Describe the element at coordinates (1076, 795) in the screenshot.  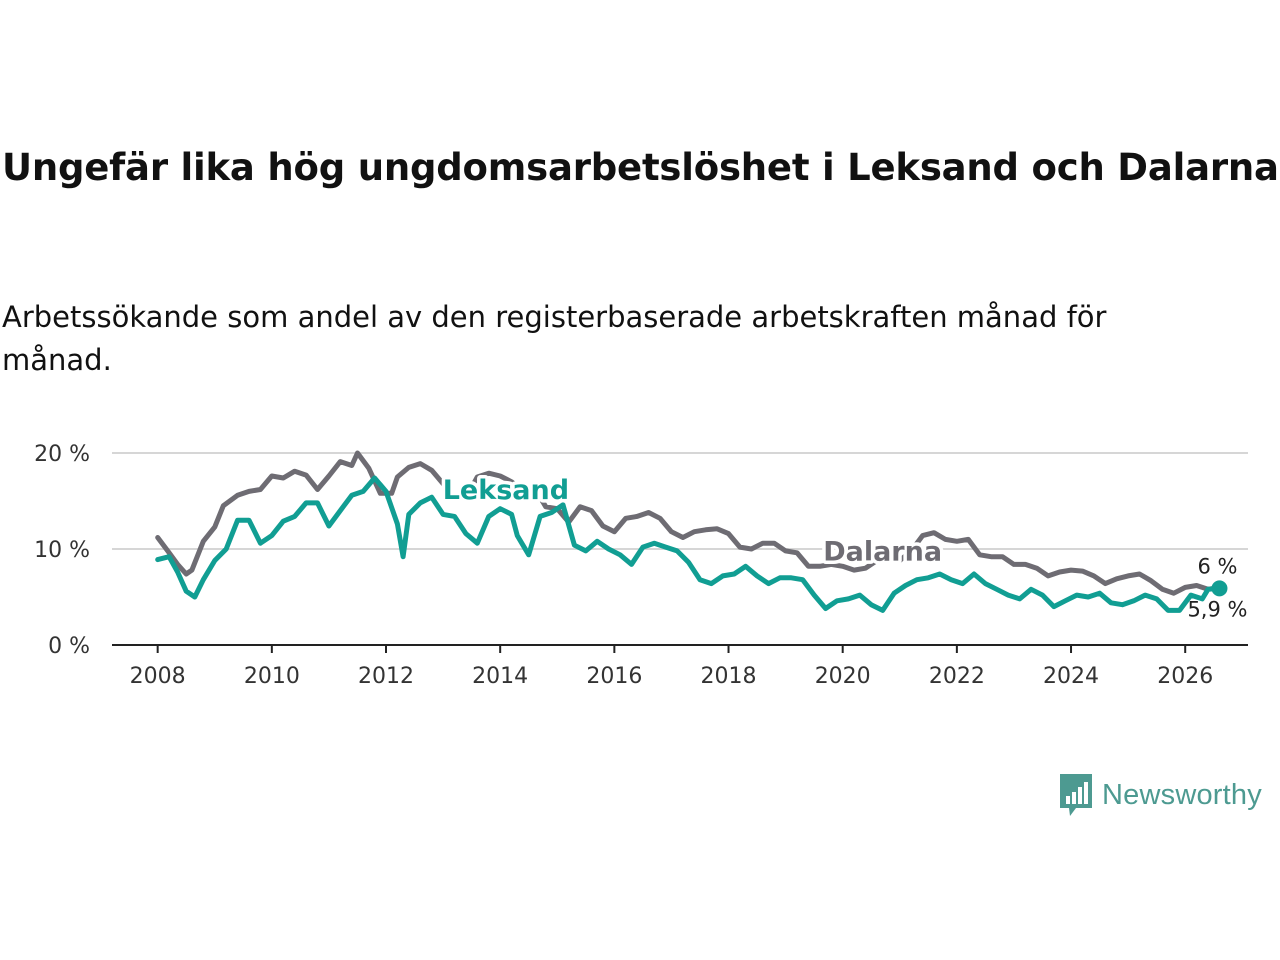
I see `newsworthy-logo-icon` at that location.